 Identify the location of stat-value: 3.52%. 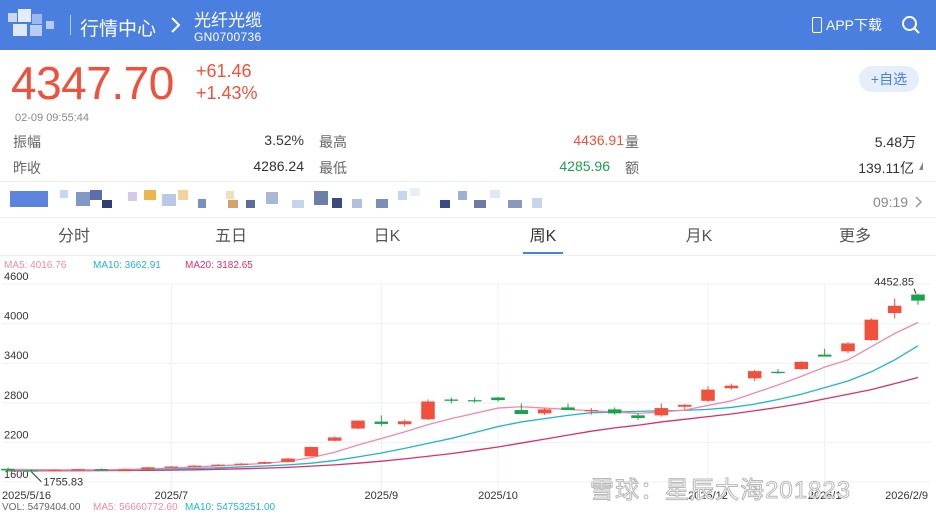
(284, 140).